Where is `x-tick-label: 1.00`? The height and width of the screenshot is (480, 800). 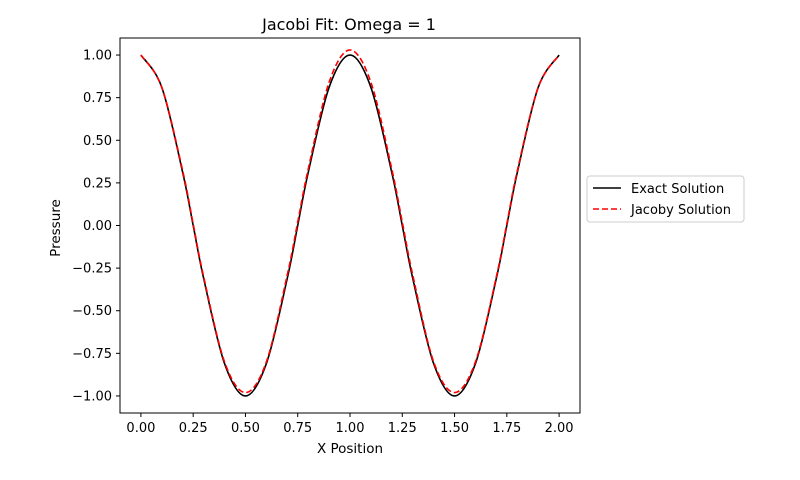
x-tick-label: 1.00 is located at coordinates (350, 428).